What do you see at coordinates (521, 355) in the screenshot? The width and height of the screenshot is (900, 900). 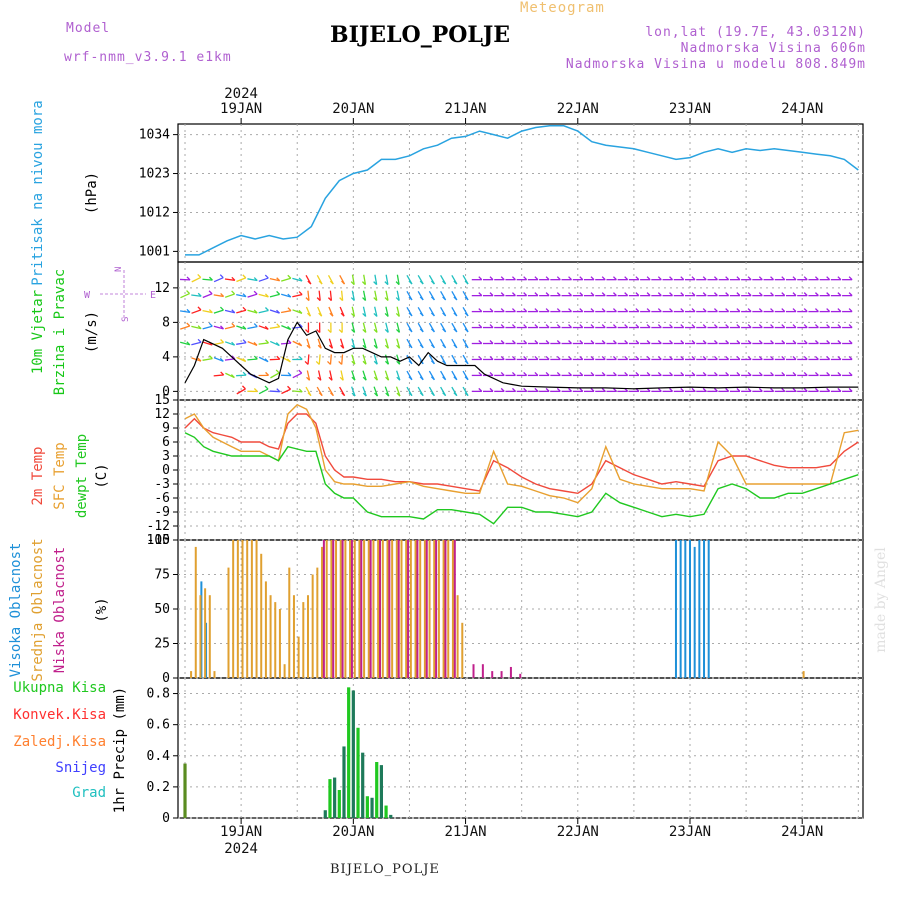 I see `wind-speed-line` at bounding box center [521, 355].